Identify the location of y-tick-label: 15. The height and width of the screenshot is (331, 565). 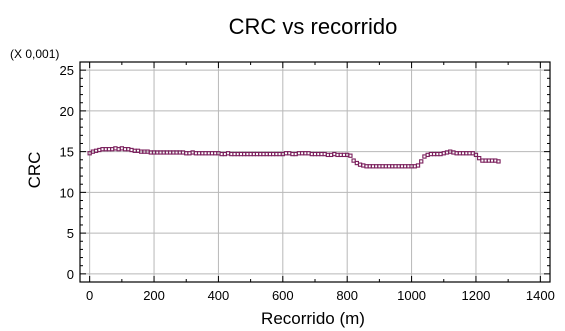
(67, 152).